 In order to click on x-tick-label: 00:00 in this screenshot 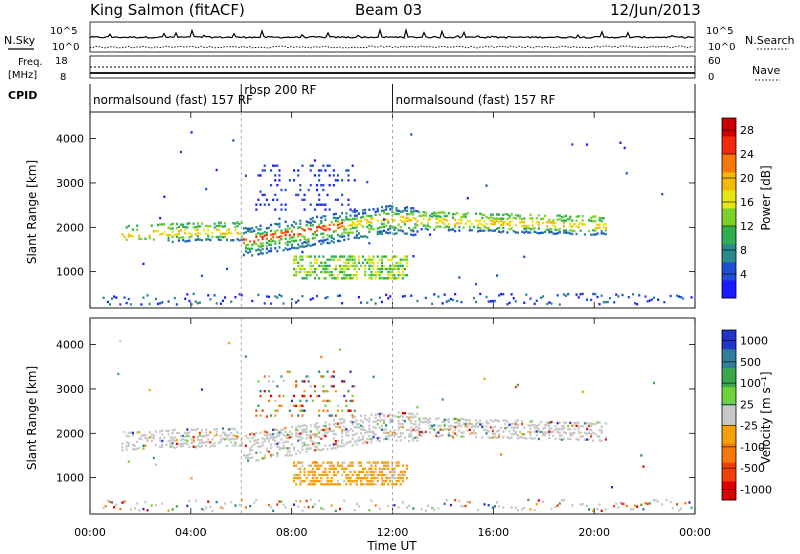, I will do `click(90, 532)`.